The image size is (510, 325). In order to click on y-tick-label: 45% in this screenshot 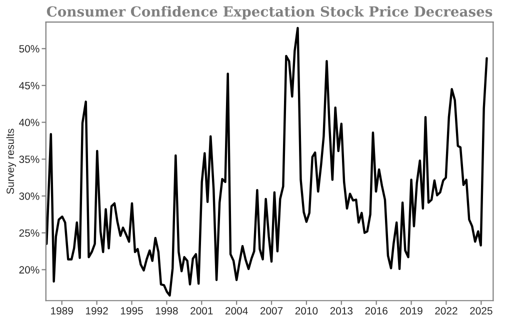, I will do `click(29, 86)`.